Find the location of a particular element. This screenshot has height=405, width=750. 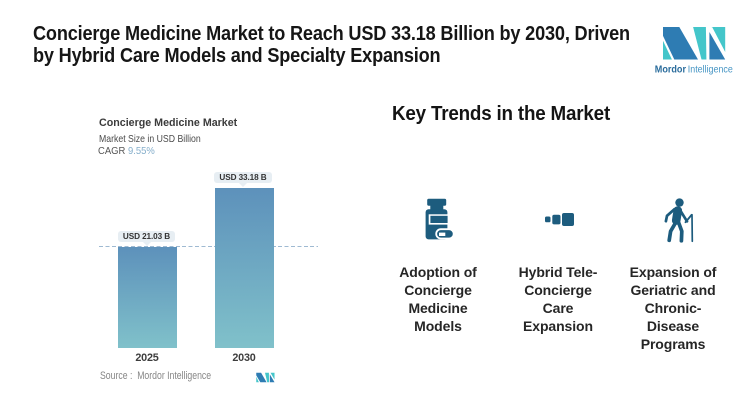

svg-text: Mordor is located at coordinates (670, 70).